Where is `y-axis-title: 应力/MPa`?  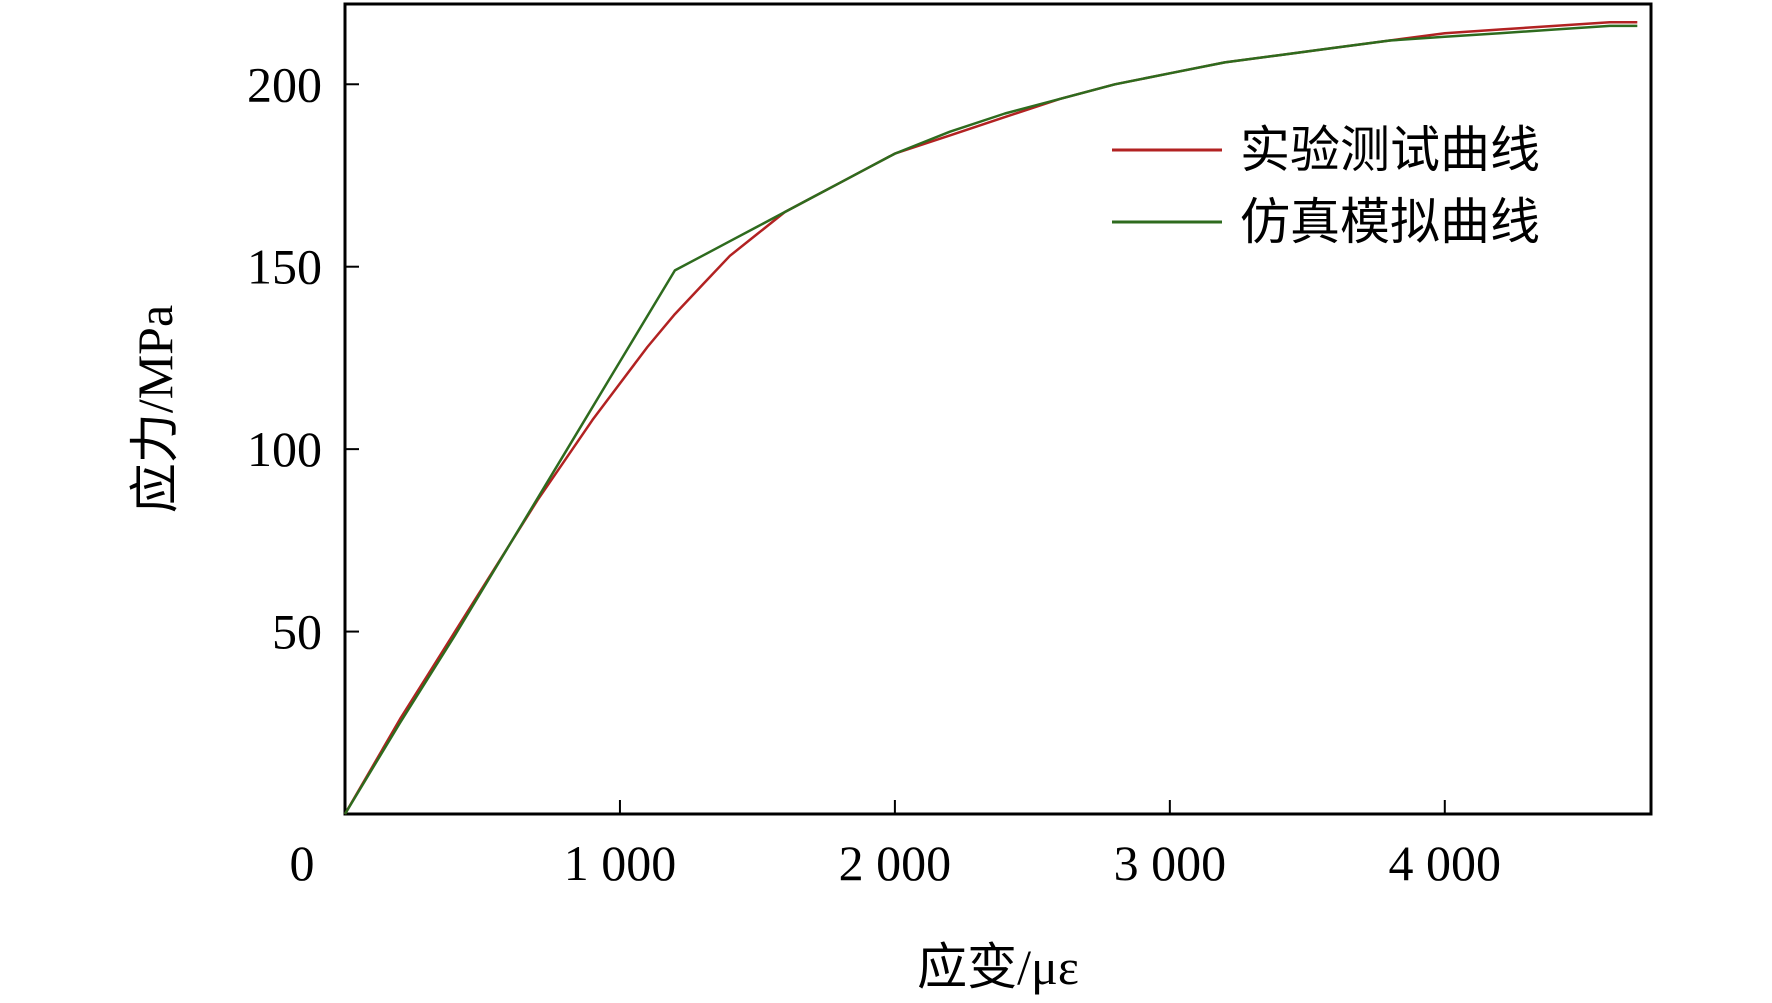
y-axis-title: 应力/MPa is located at coordinates (155, 409).